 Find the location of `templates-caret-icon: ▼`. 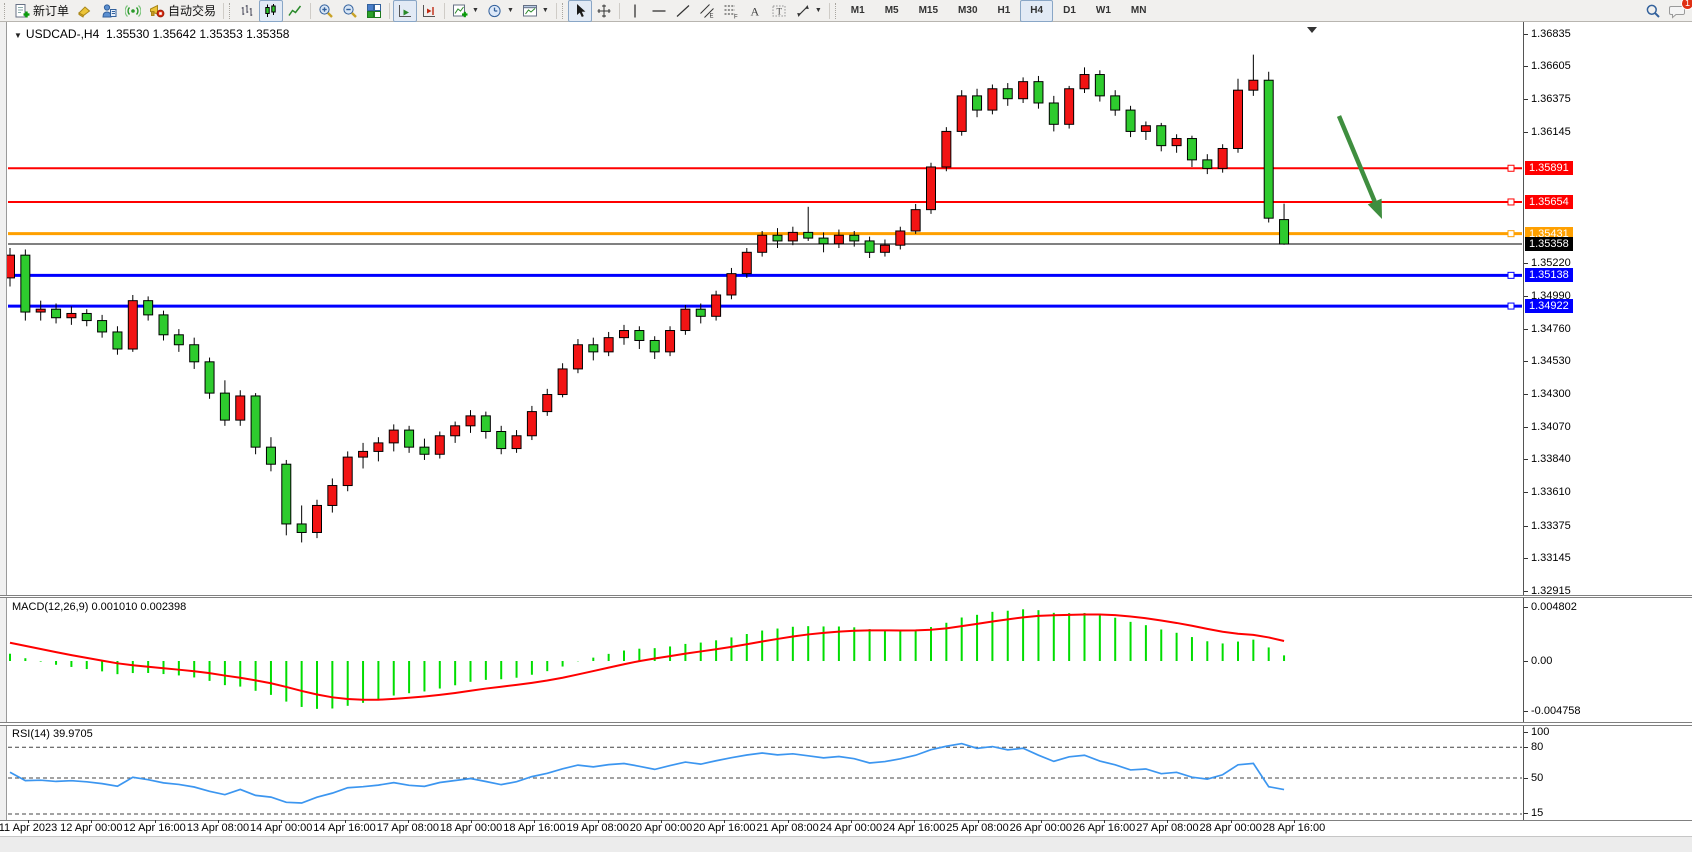

templates-caret-icon: ▼ is located at coordinates (545, 10).